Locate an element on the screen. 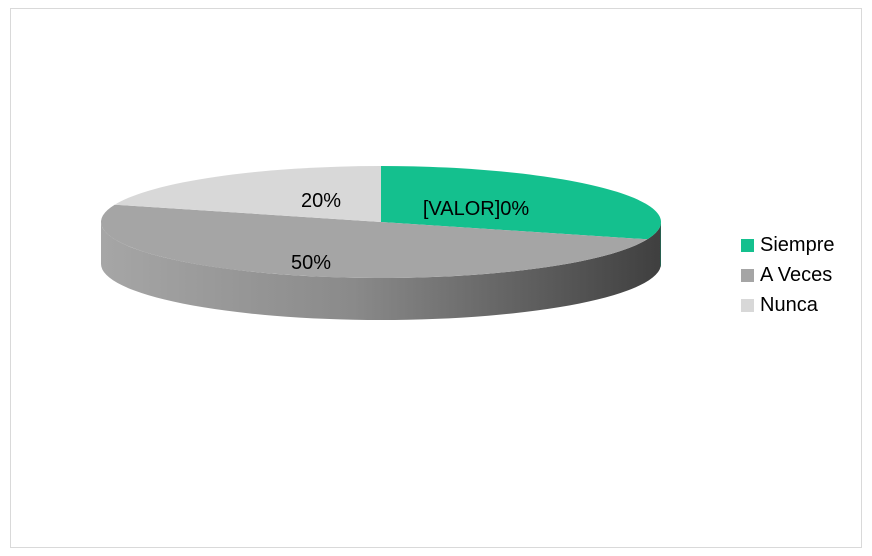  legend: Siempre A Veces Nunca is located at coordinates (787, 276).